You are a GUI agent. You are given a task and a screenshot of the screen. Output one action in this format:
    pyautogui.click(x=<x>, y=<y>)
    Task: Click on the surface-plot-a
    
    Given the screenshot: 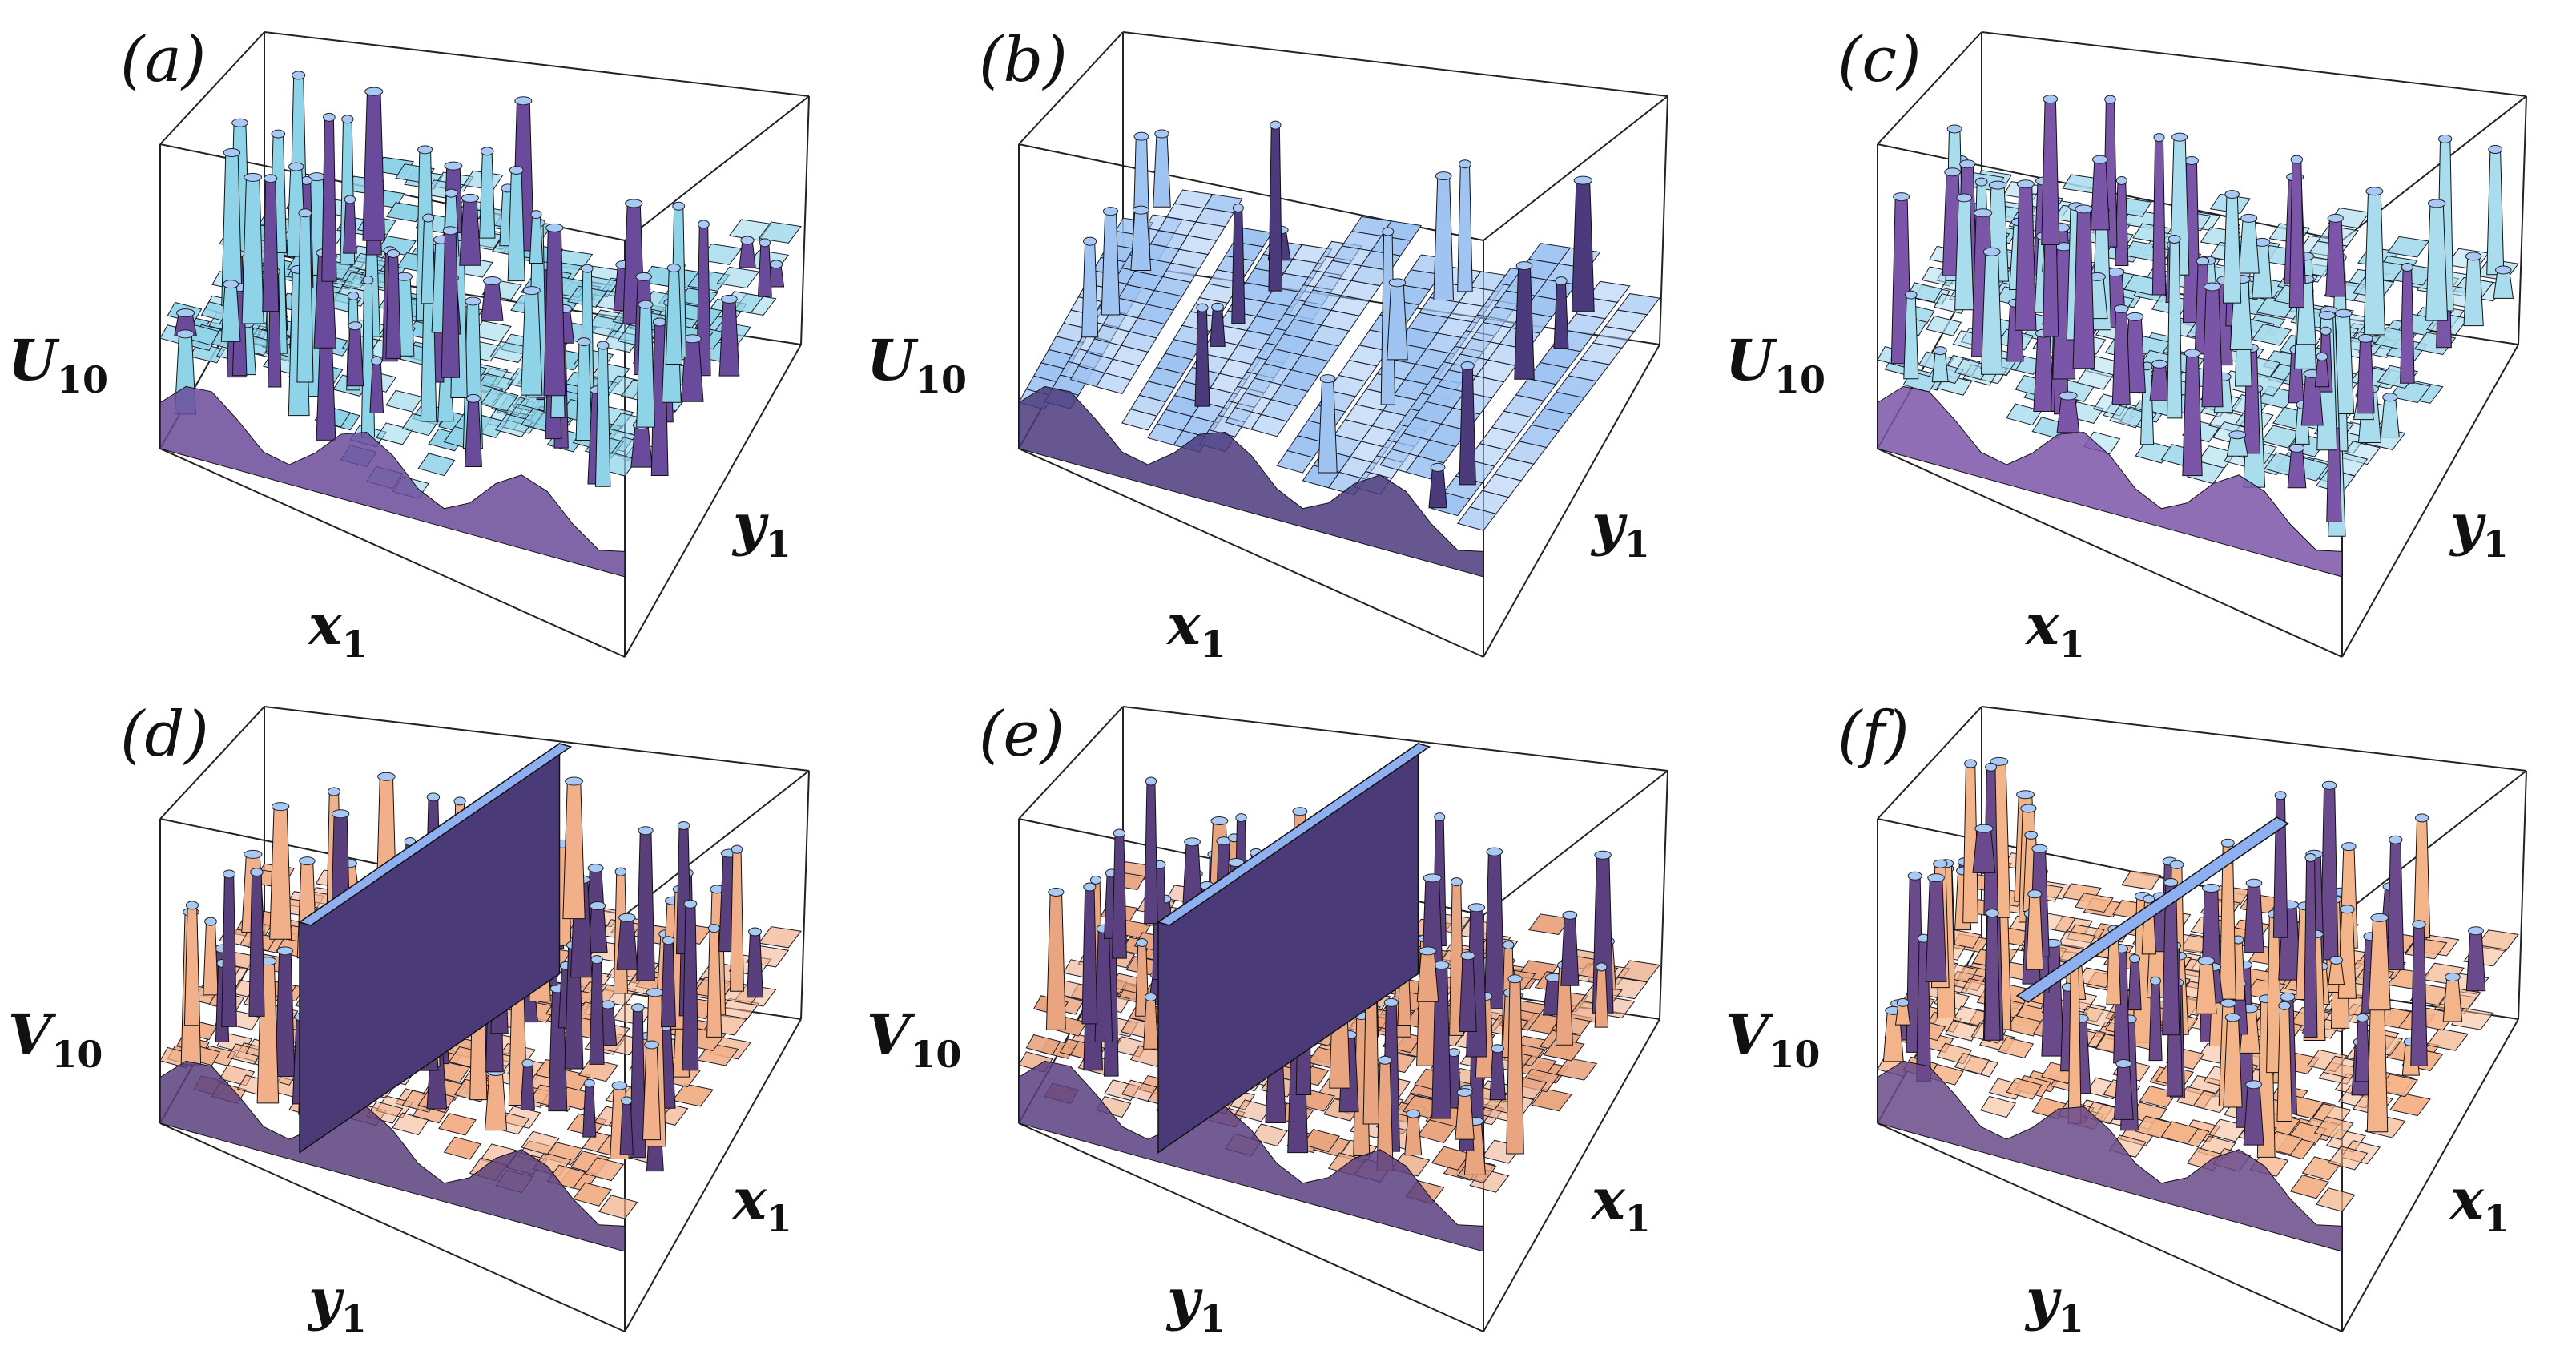 What is the action you would take?
    pyautogui.click(x=485, y=344)
    